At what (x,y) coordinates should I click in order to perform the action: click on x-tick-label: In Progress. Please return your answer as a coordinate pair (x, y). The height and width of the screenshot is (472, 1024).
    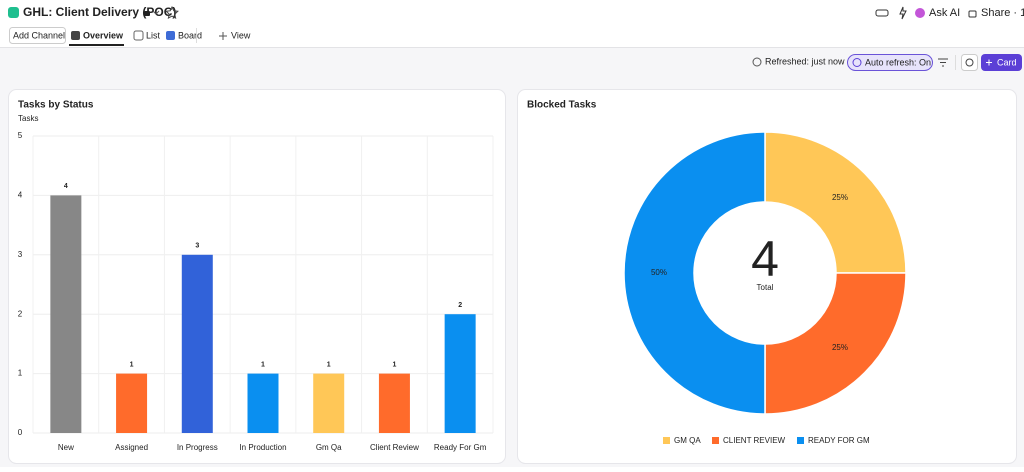
    Looking at the image, I should click on (197, 447).